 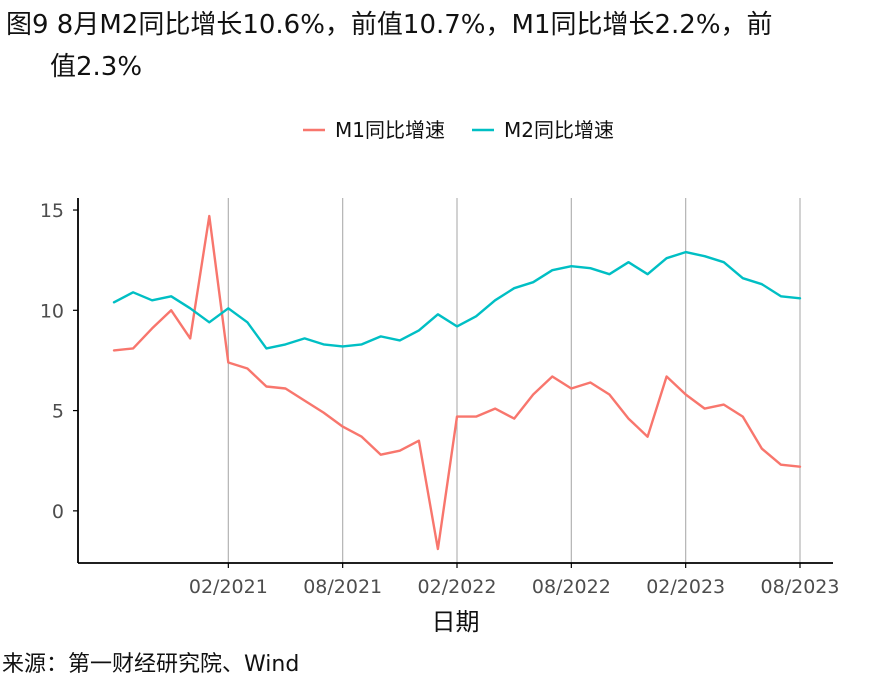 What do you see at coordinates (390, 130) in the screenshot?
I see `legend-label-1: M1同比增速` at bounding box center [390, 130].